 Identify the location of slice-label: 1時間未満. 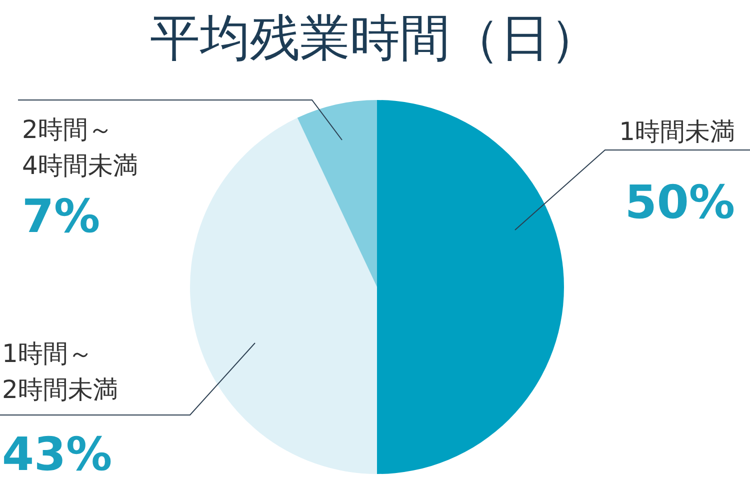
(677, 131).